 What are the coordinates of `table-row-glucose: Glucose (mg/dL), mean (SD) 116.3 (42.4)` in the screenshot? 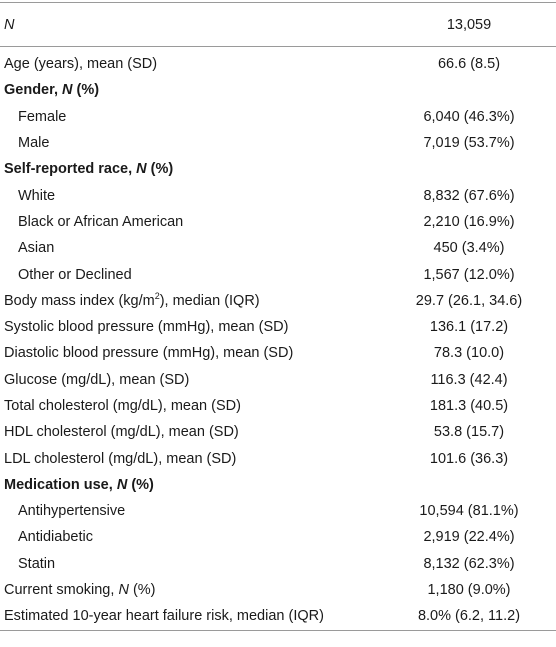 It's located at (278, 380).